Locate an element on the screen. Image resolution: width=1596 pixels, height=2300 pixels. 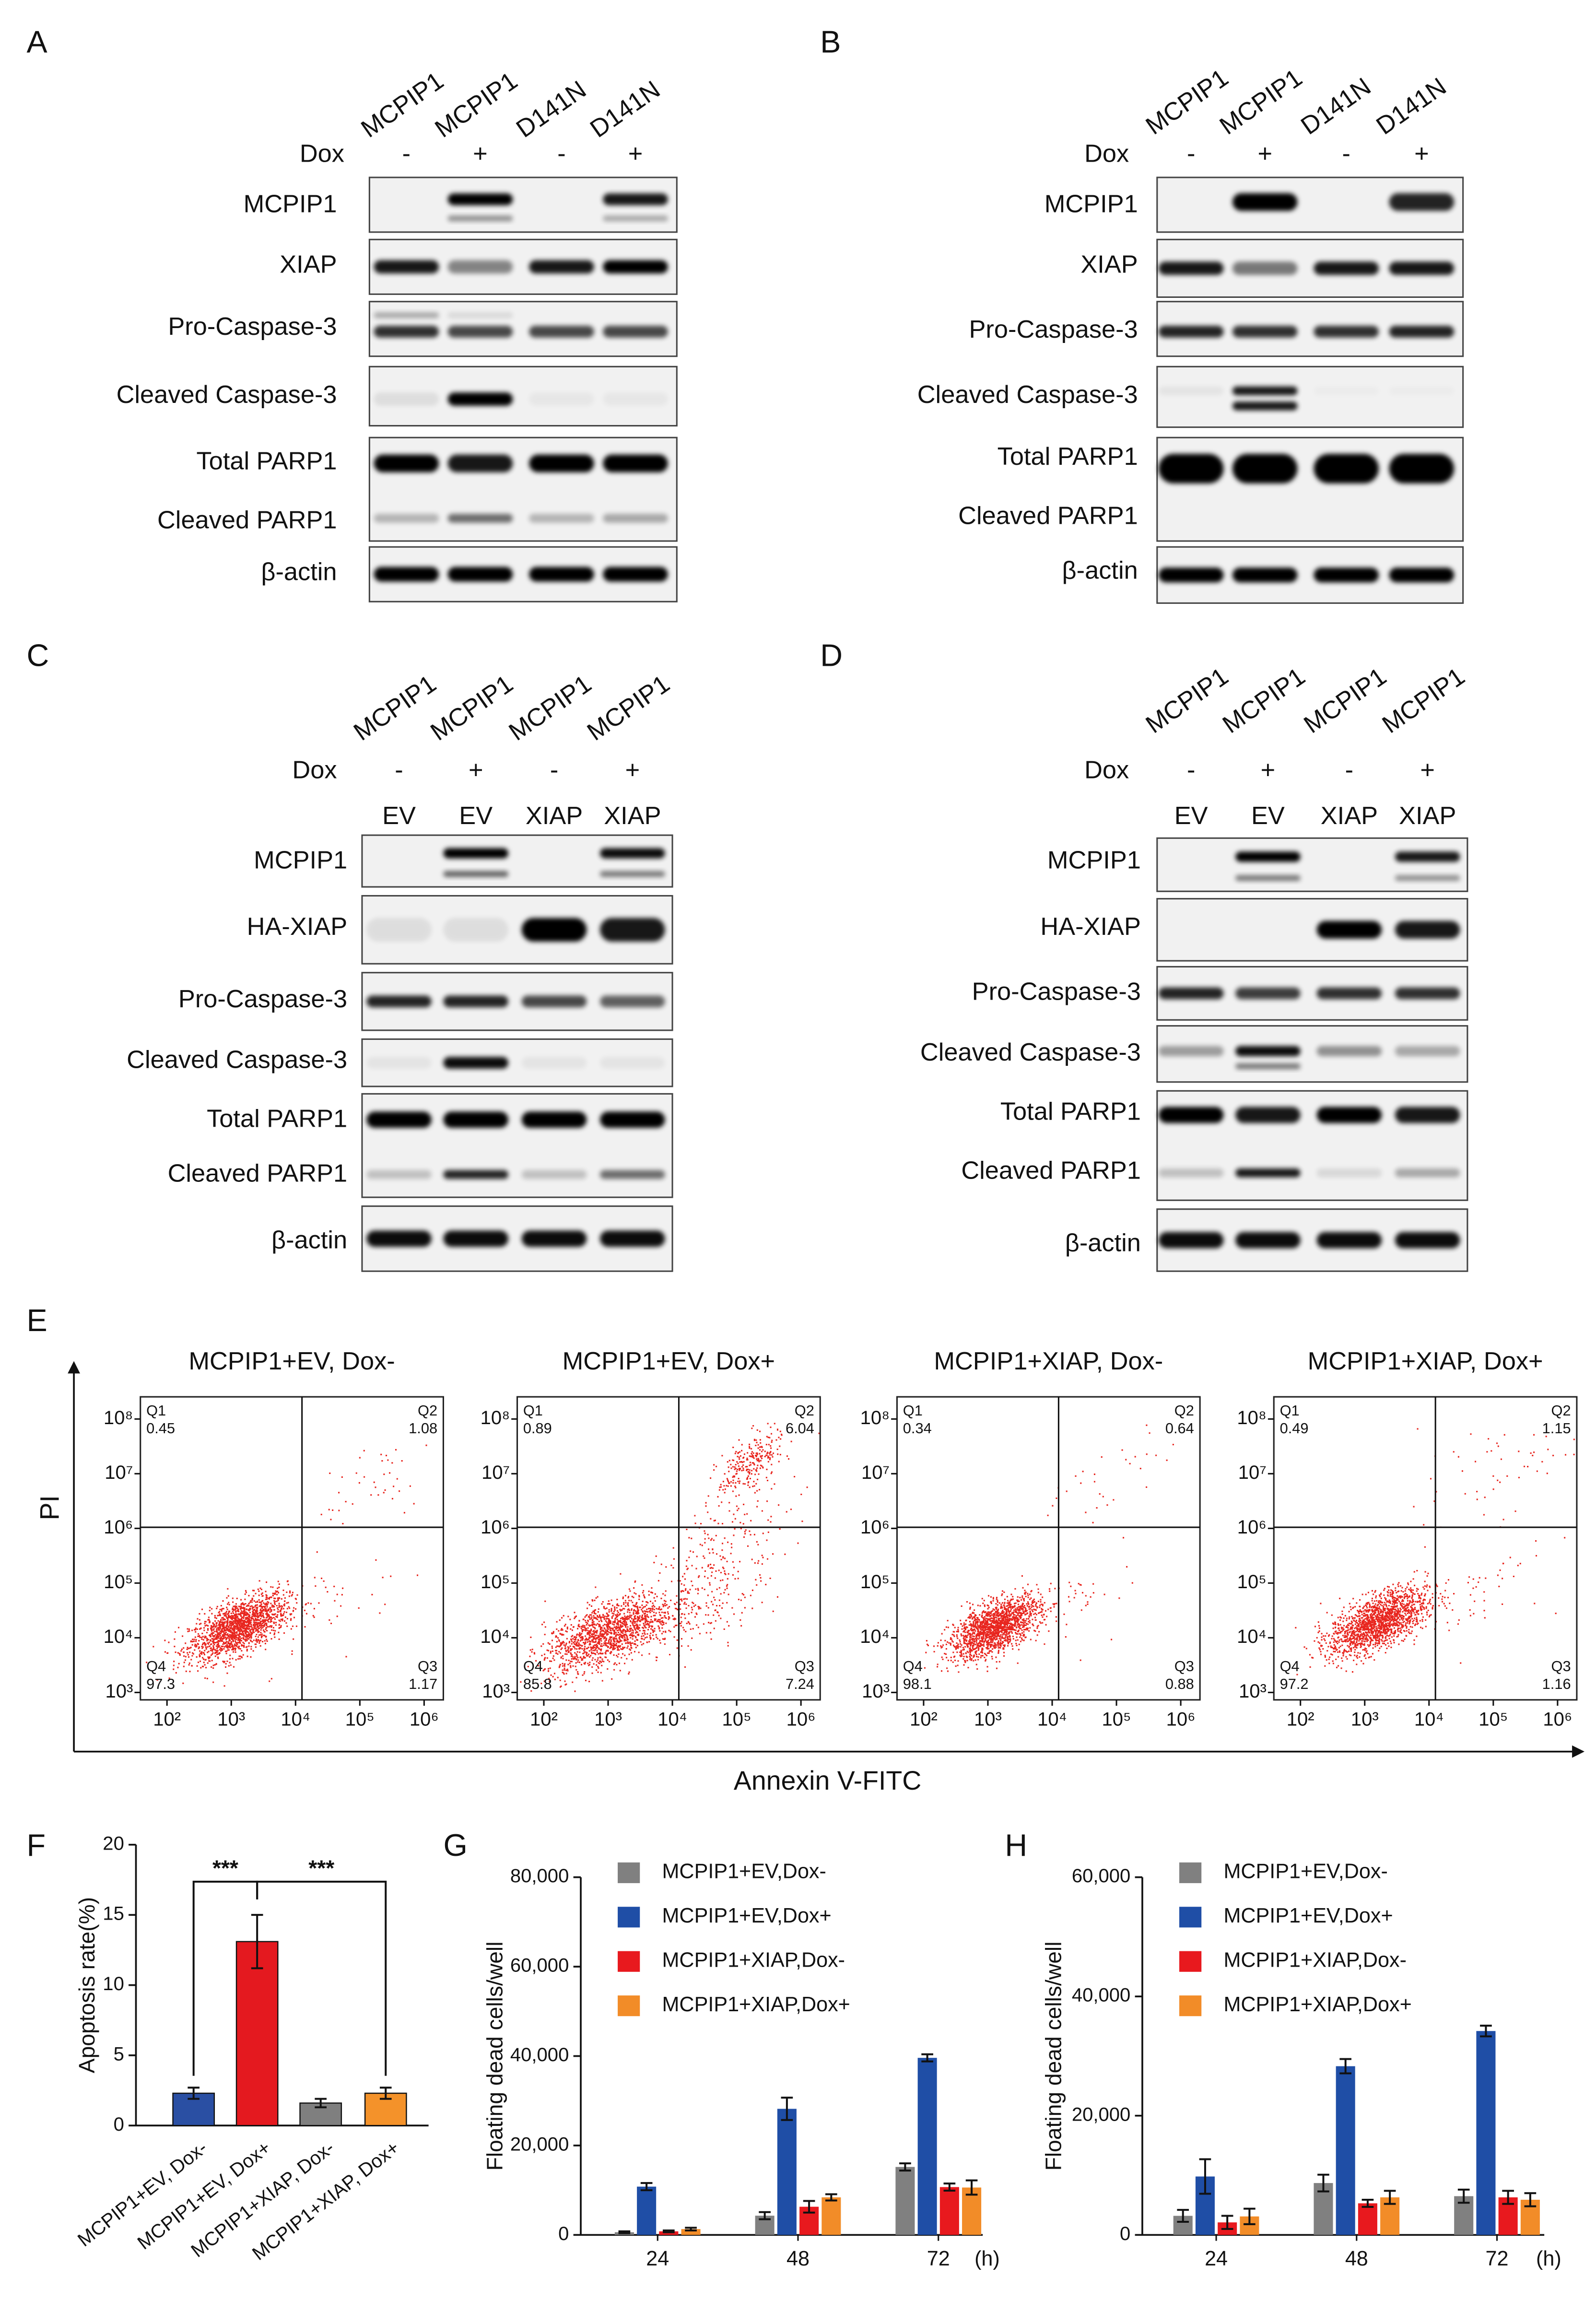
panel-label: A is located at coordinates (36, 42).